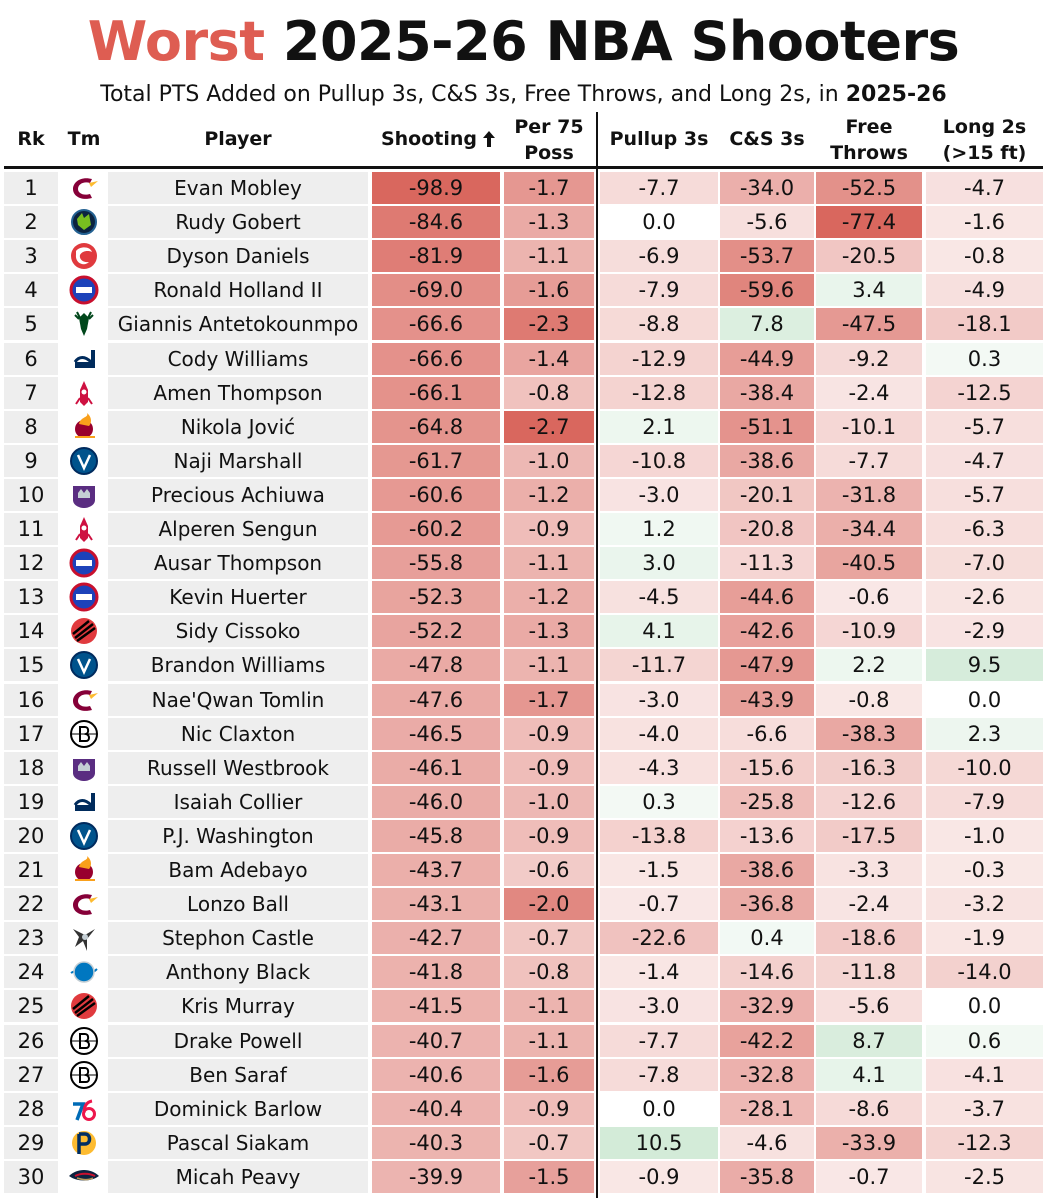 The image size is (1047, 1202). Describe the element at coordinates (238, 358) in the screenshot. I see `player-name-cell: Cody Williams` at that location.